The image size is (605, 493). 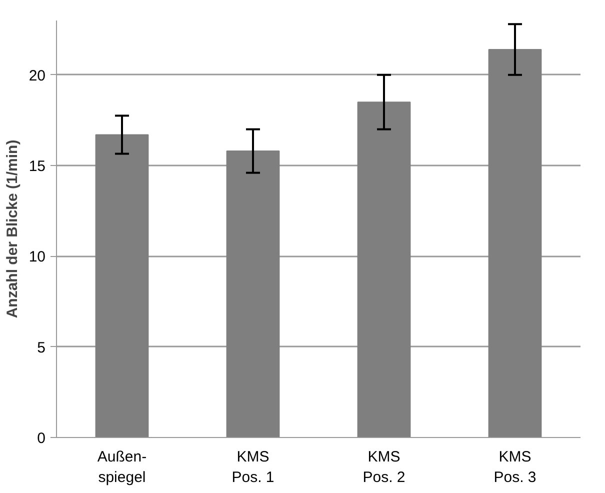 What do you see at coordinates (253, 467) in the screenshot?
I see `x-tick-label: KMS Pos. 1` at bounding box center [253, 467].